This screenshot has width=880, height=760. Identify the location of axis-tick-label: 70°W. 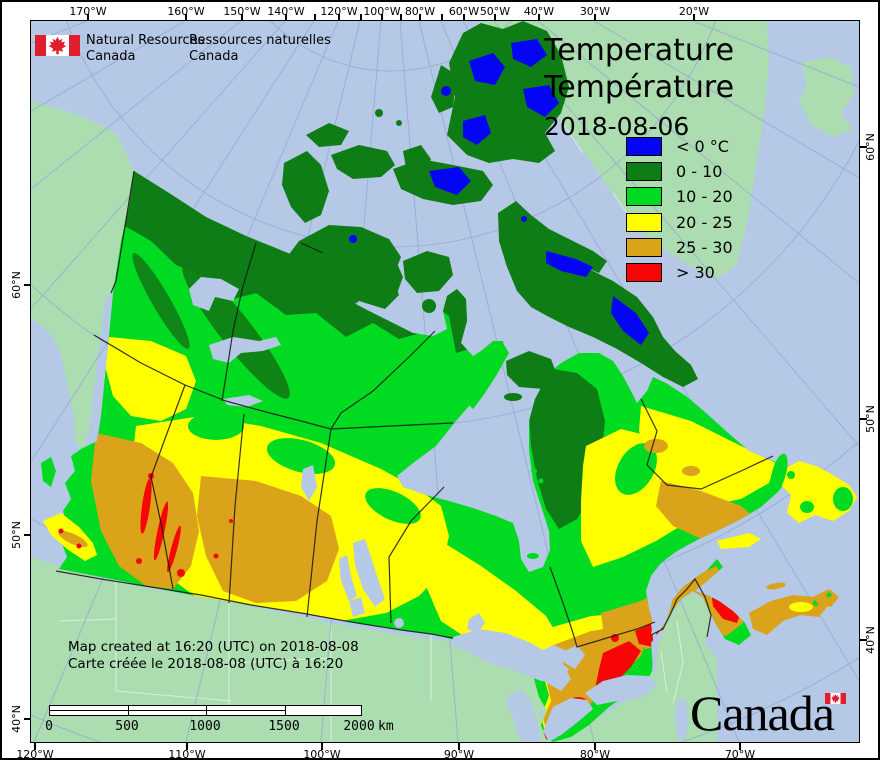
(740, 754).